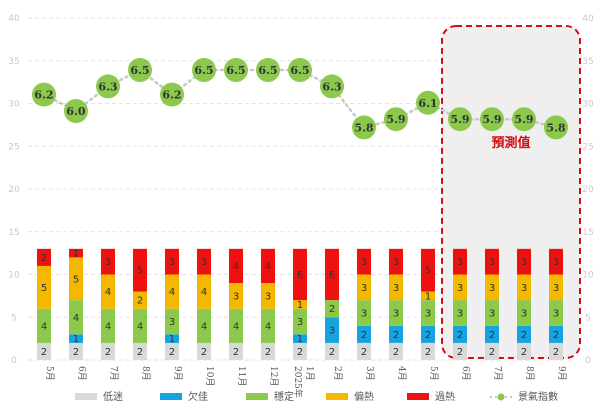  What do you see at coordinates (309, 373) in the screenshot?
I see `x-tick-label: 1月` at bounding box center [309, 373].